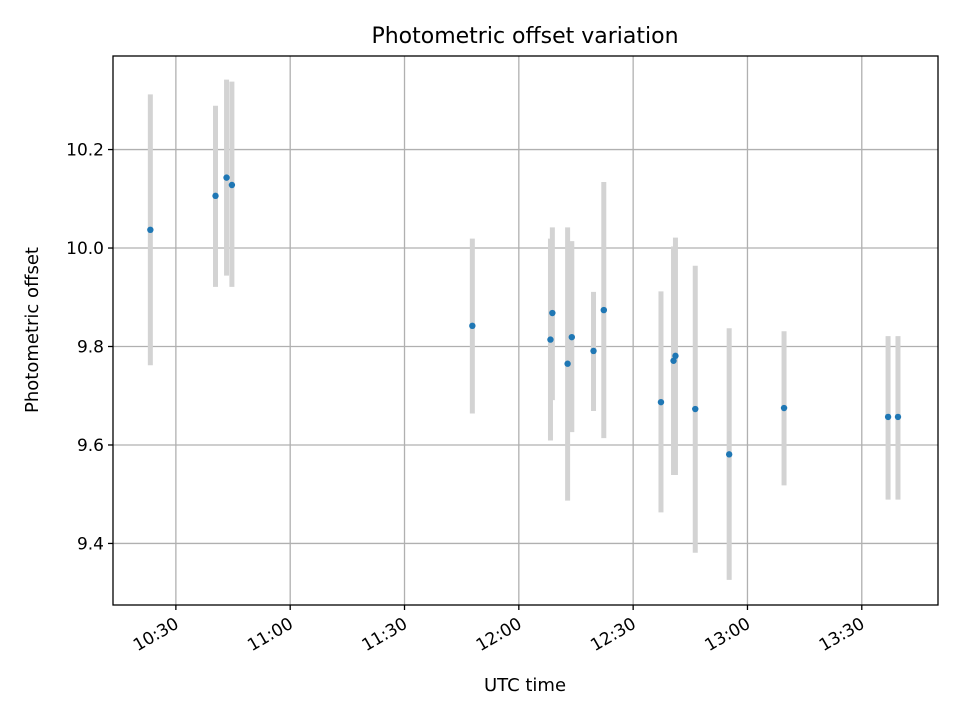 Image resolution: width=960 pixels, height=720 pixels. What do you see at coordinates (32, 330) in the screenshot?
I see `y-axis-label: Photometric offset` at bounding box center [32, 330].